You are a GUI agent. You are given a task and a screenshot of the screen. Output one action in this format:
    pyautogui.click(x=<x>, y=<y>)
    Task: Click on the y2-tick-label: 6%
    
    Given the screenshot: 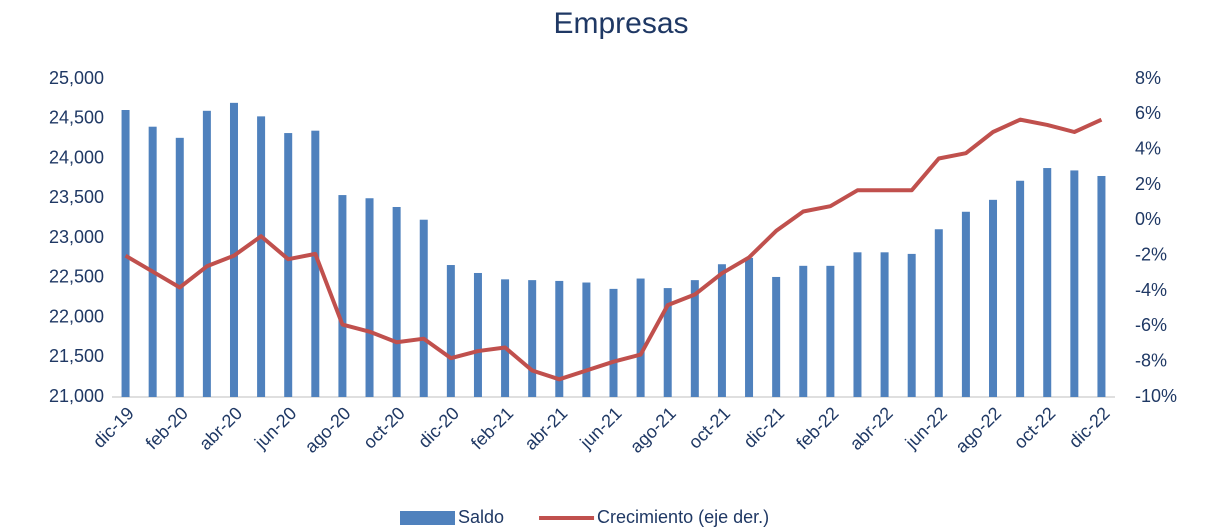 What is the action you would take?
    pyautogui.click(x=1148, y=113)
    